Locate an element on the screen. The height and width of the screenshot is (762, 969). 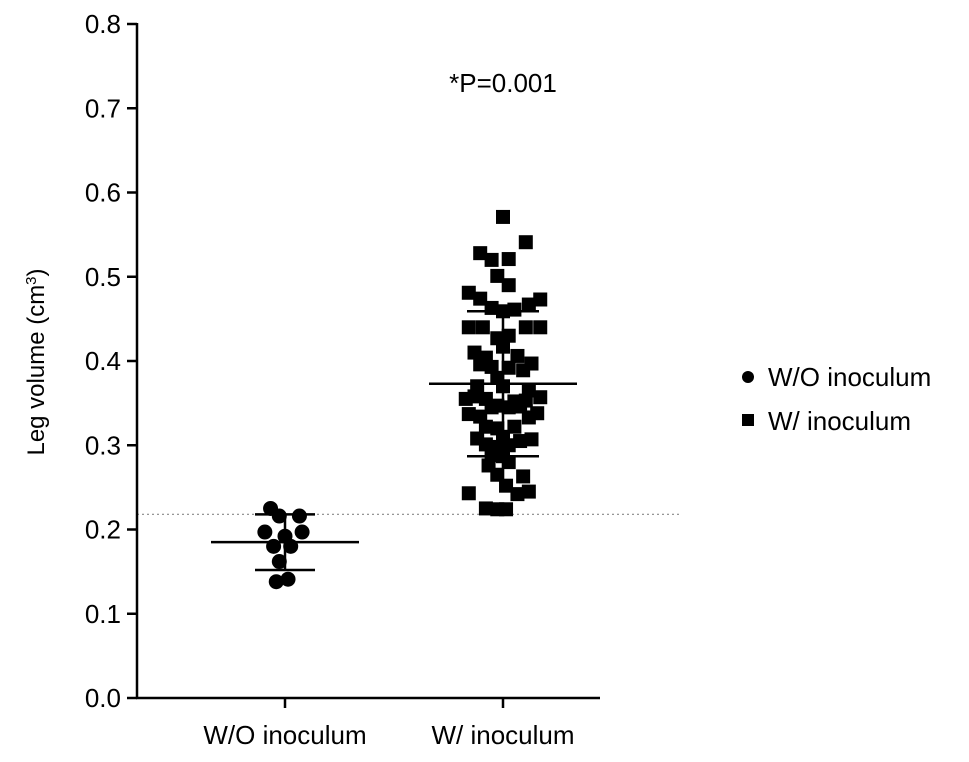
legend-label-w-inoculum: W/ inoculum is located at coordinates (839, 421).